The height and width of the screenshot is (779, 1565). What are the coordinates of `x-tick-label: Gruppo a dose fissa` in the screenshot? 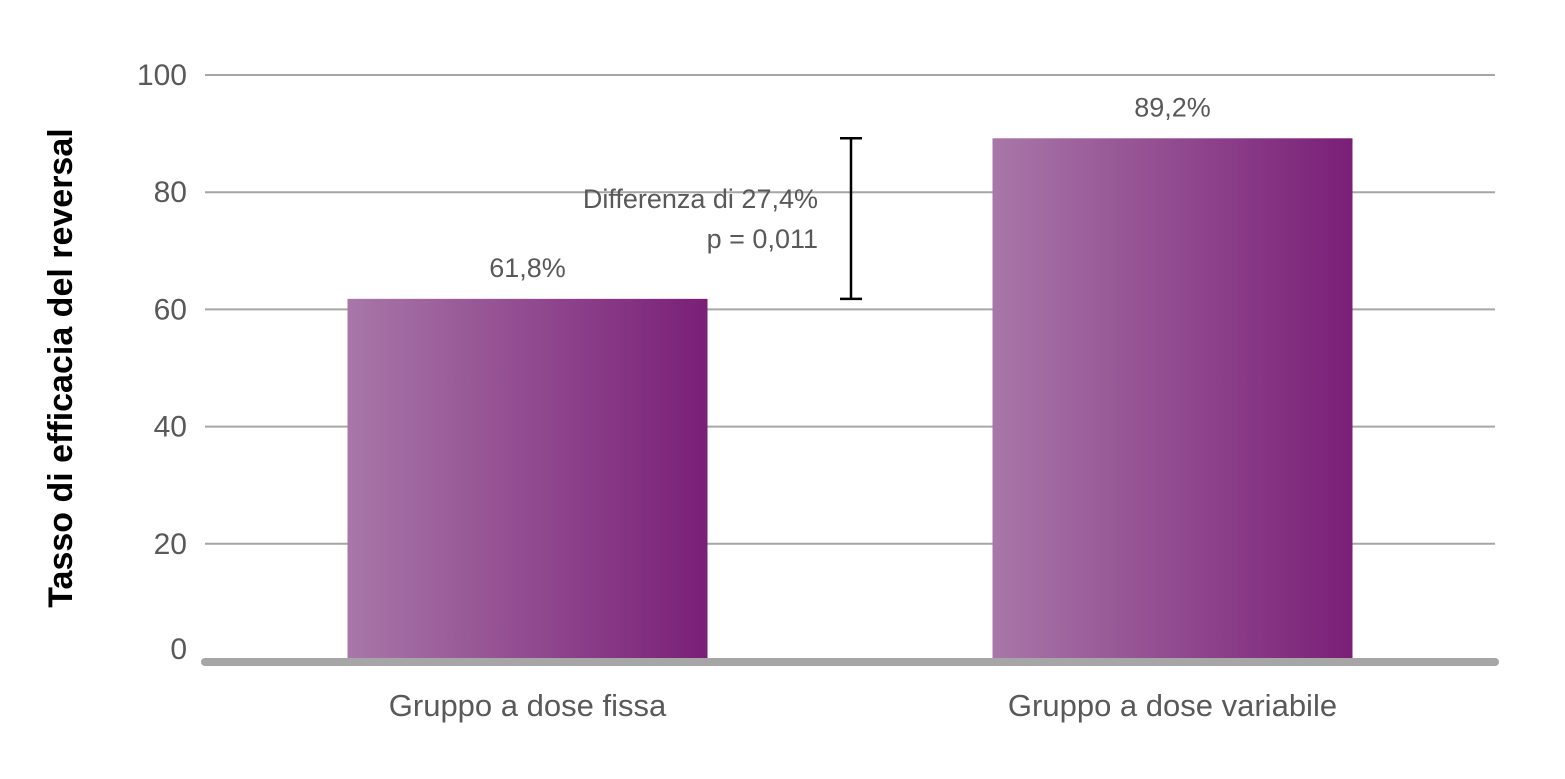 It's located at (528, 705).